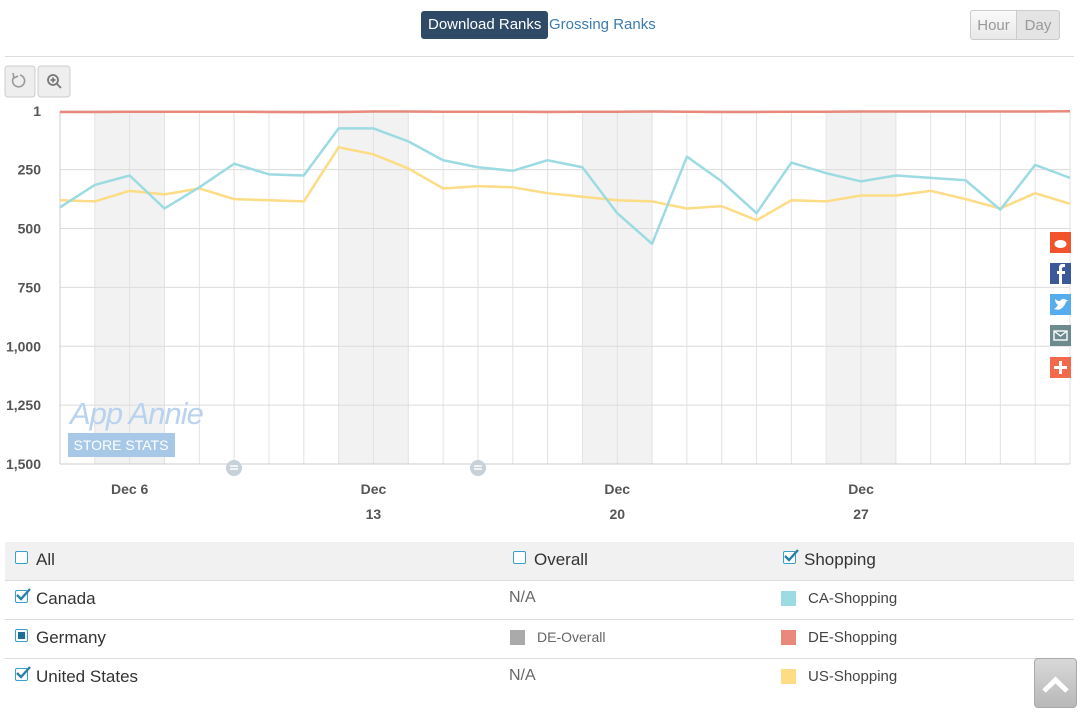  Describe the element at coordinates (30, 229) in the screenshot. I see `y-tick-label: 500` at that location.